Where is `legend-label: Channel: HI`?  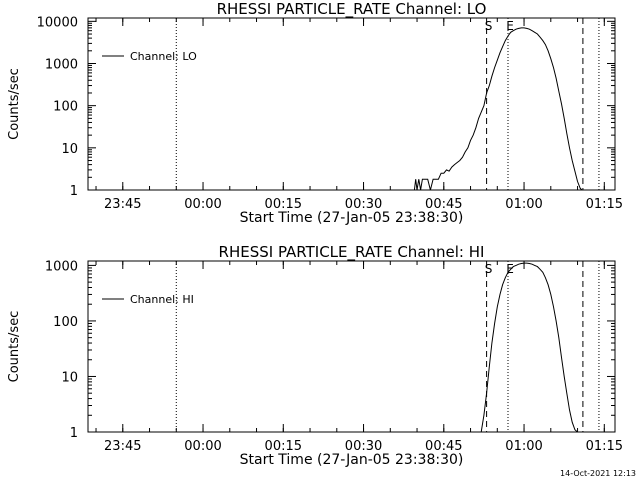
legend-label: Channel: HI is located at coordinates (162, 299).